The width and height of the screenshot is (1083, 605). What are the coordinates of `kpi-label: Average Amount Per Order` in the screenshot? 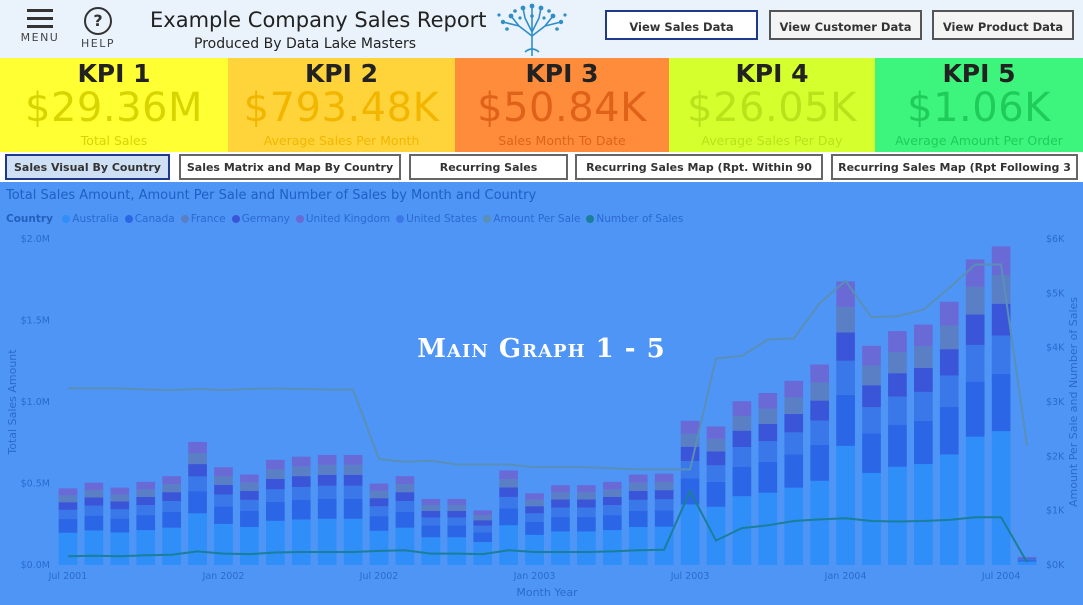 It's located at (979, 140).